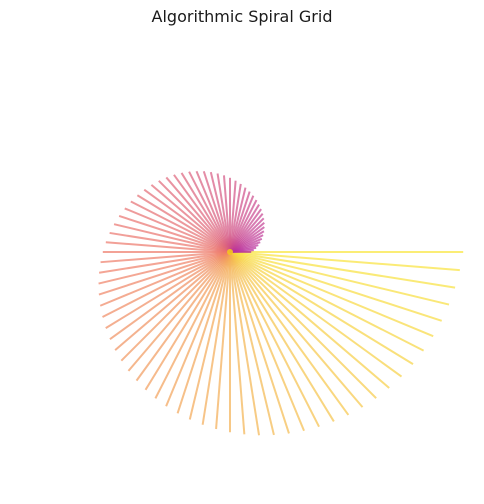 This screenshot has height=504, width=484. I want to click on center-dot, so click(230, 252).